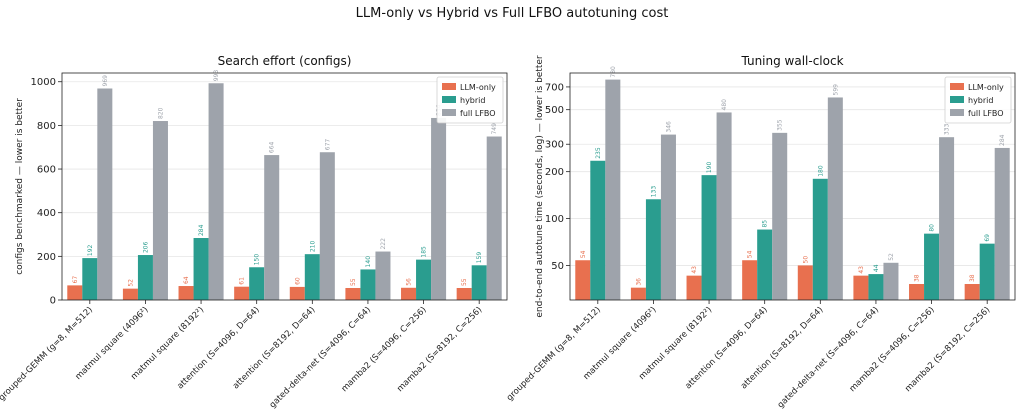 Image resolution: width=1024 pixels, height=410 pixels. I want to click on data-label: 52, so click(130, 283).